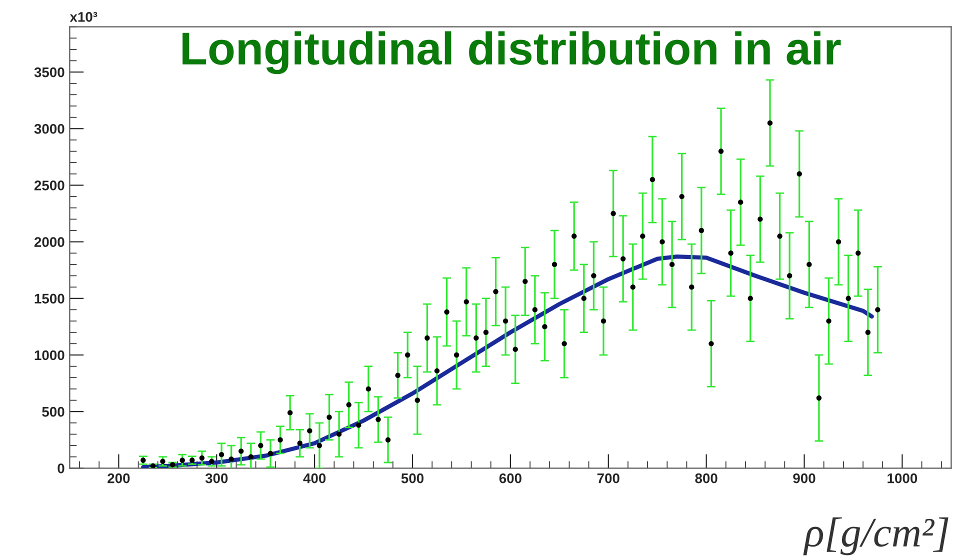 This screenshot has width=955, height=558. What do you see at coordinates (903, 478) in the screenshot?
I see `x-tick-label: 1000` at bounding box center [903, 478].